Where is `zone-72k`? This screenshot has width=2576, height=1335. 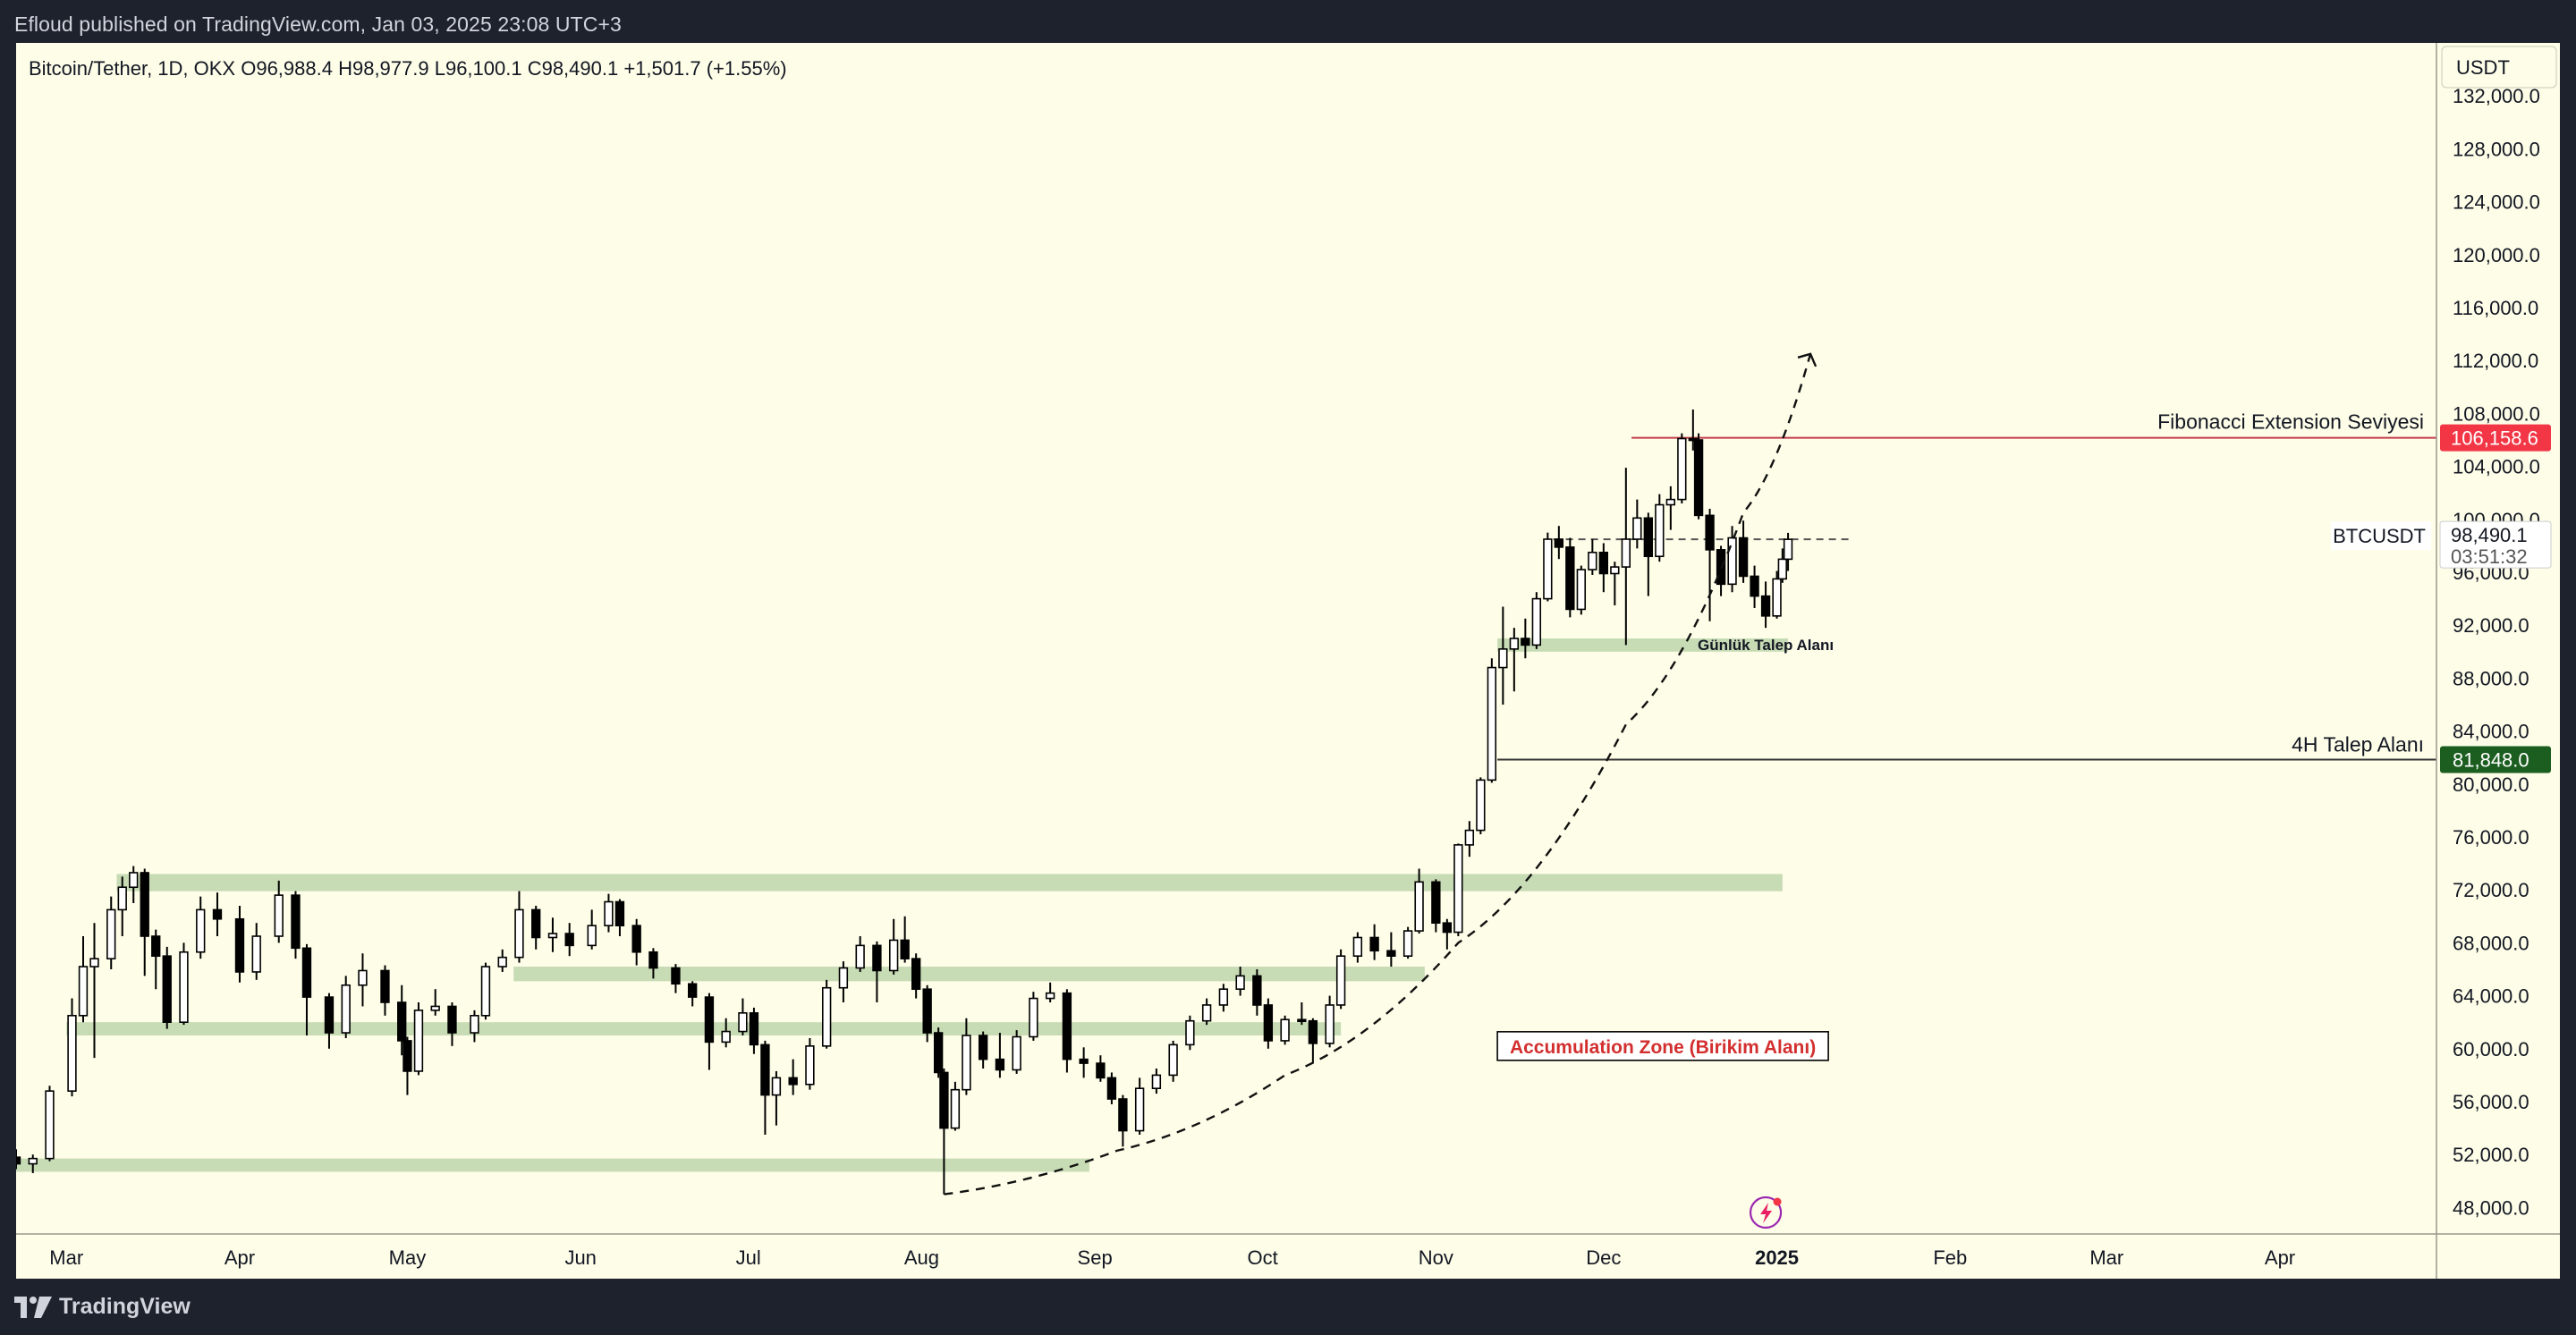 zone-72k is located at coordinates (949, 882).